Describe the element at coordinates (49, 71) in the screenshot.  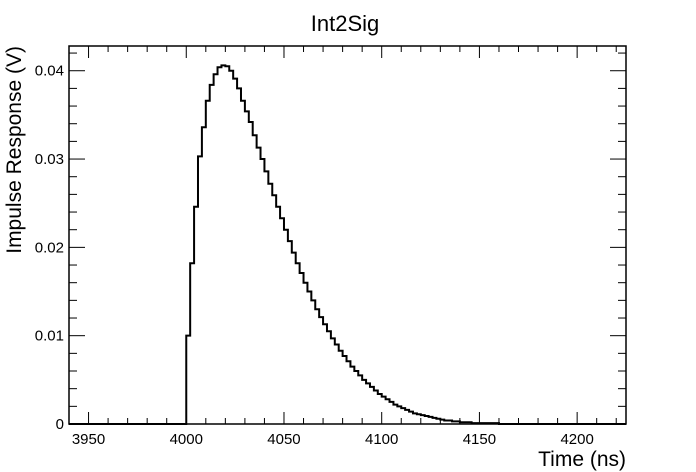
I see `y-tick-label: 0.04` at that location.